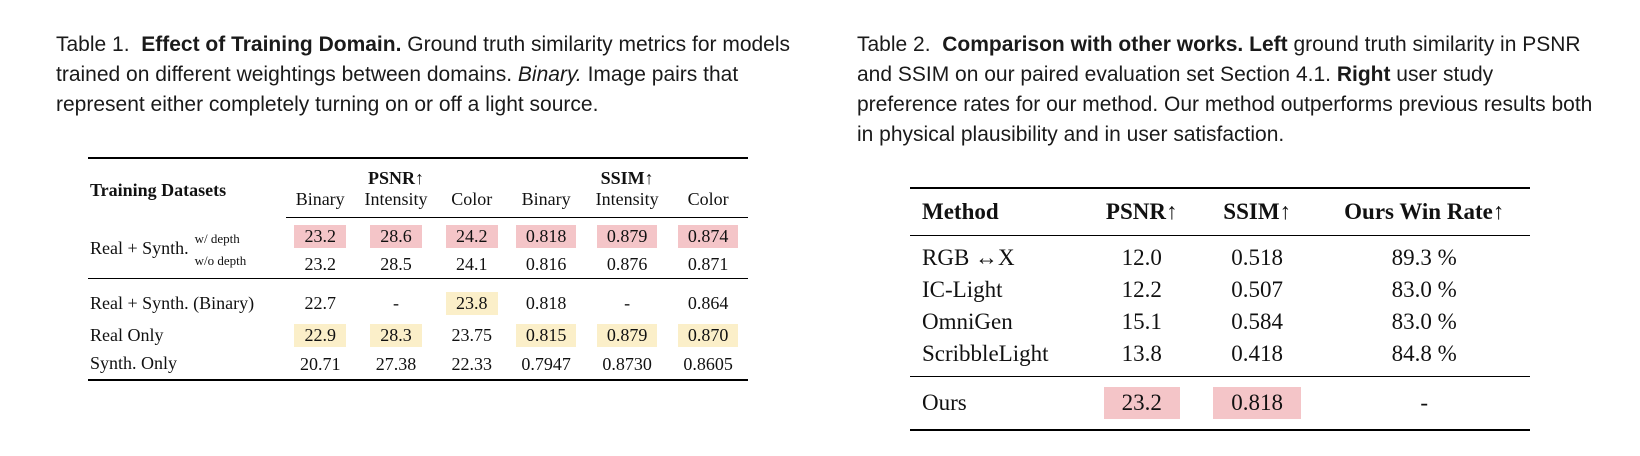 The height and width of the screenshot is (456, 1640). I want to click on table-cell: 15.1, so click(1141, 321).